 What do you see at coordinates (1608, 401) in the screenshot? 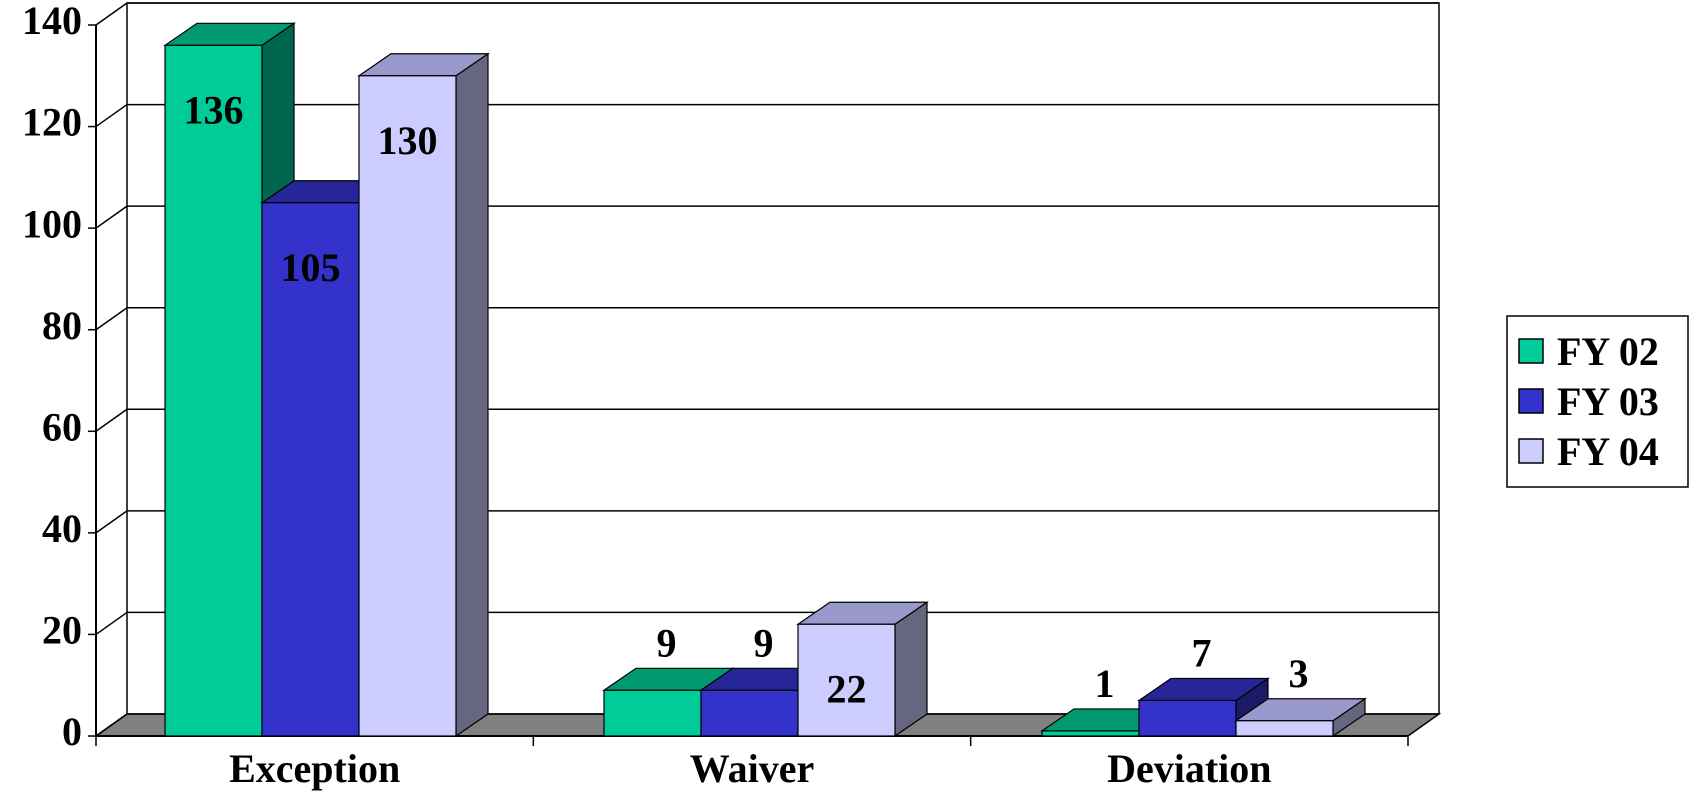
I see `legend-label: FY 03` at bounding box center [1608, 401].